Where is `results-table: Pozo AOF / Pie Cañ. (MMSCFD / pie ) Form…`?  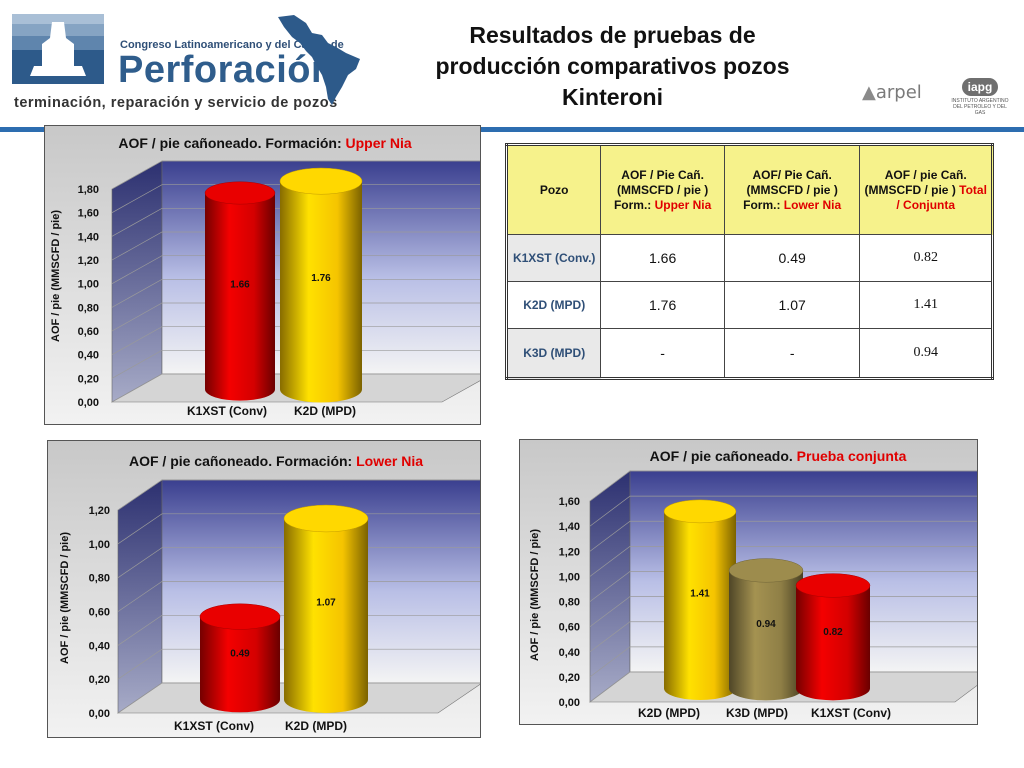 results-table: Pozo AOF / Pie Cañ. (MMSCFD / pie ) Form… is located at coordinates (749, 261).